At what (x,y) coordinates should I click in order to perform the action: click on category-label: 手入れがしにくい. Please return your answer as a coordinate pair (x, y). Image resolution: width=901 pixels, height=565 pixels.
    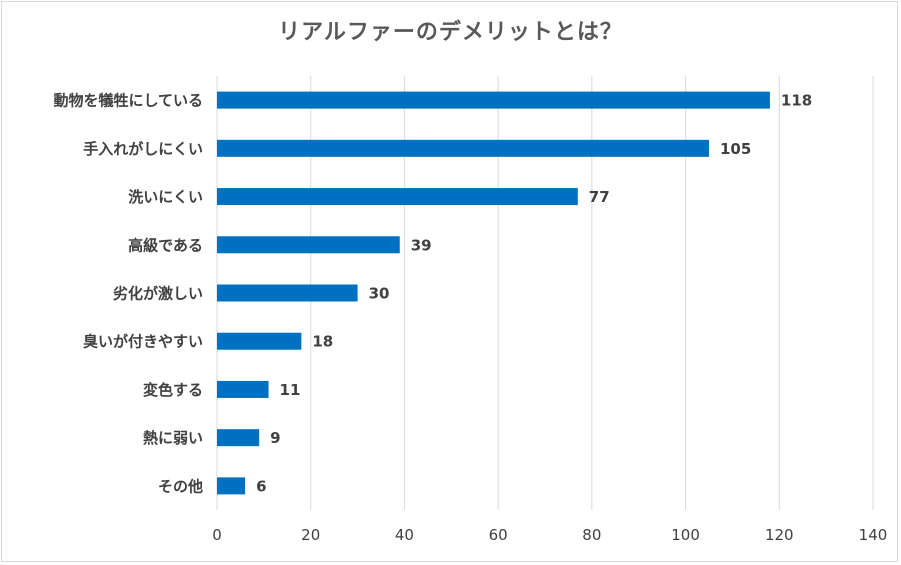
    Looking at the image, I should click on (143, 149).